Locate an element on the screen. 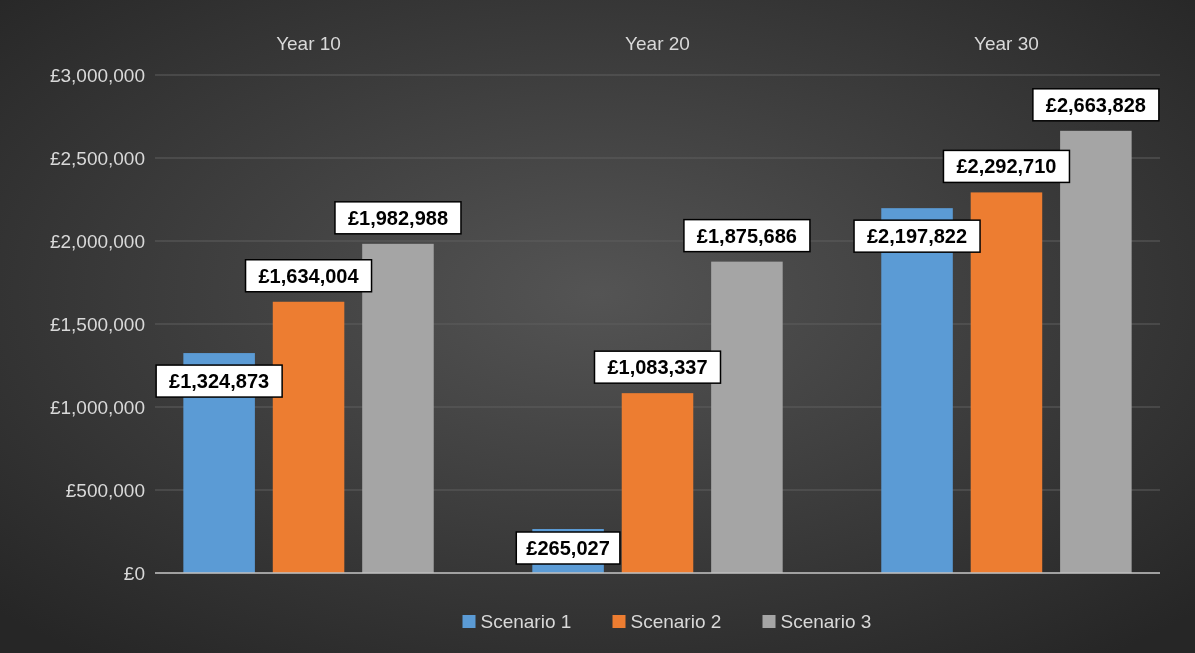  data-label: £265,027 is located at coordinates (568, 548).